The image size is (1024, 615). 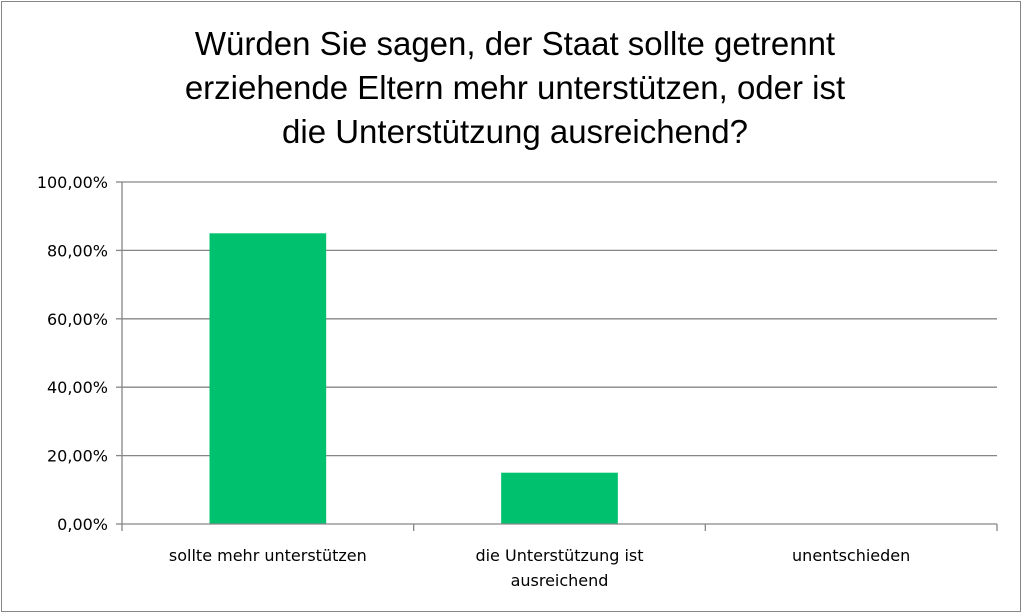 What do you see at coordinates (72, 182) in the screenshot?
I see `y-tick-label: 100,00%` at bounding box center [72, 182].